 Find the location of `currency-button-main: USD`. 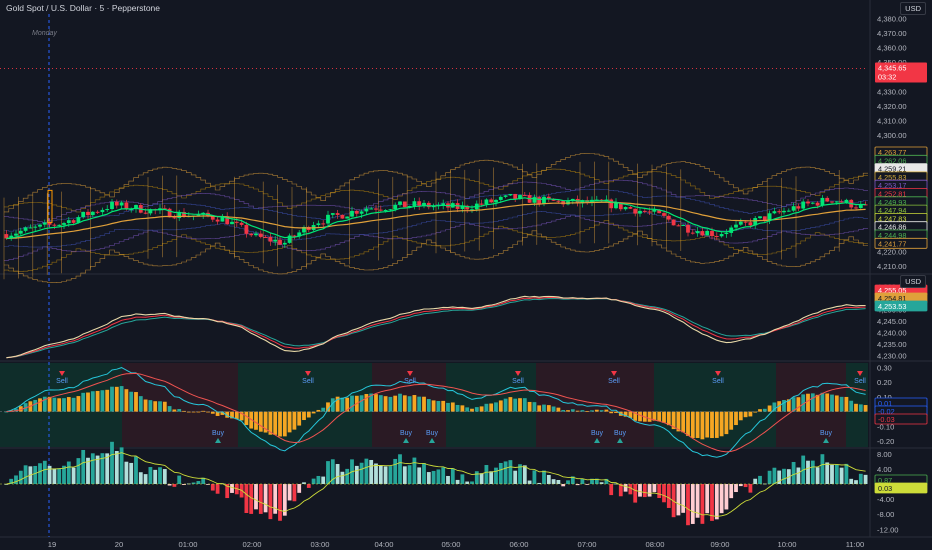

currency-button-main: USD is located at coordinates (913, 8).